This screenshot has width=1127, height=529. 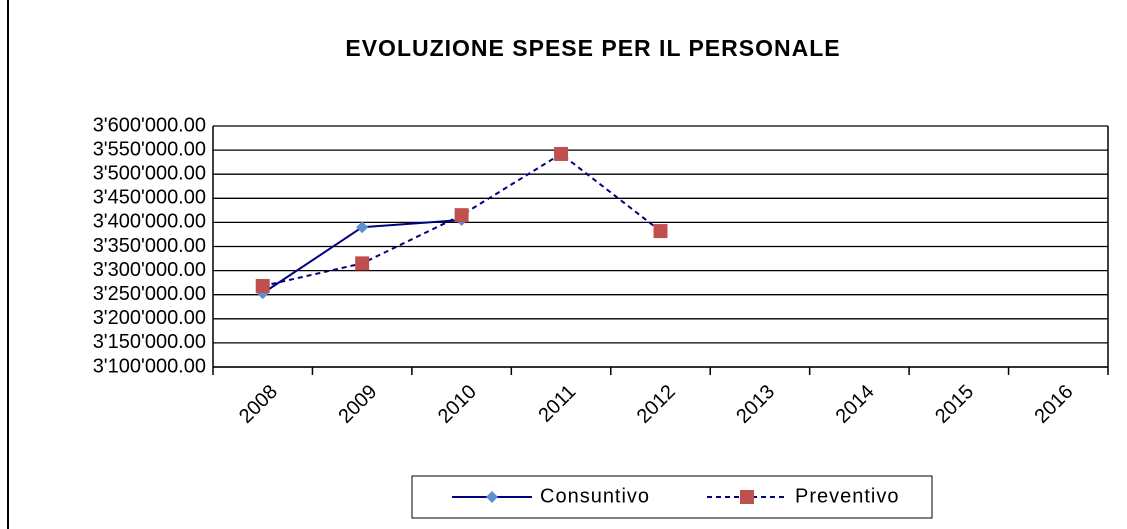 What do you see at coordinates (149, 149) in the screenshot?
I see `y-tick-label: 3'550'000.00` at bounding box center [149, 149].